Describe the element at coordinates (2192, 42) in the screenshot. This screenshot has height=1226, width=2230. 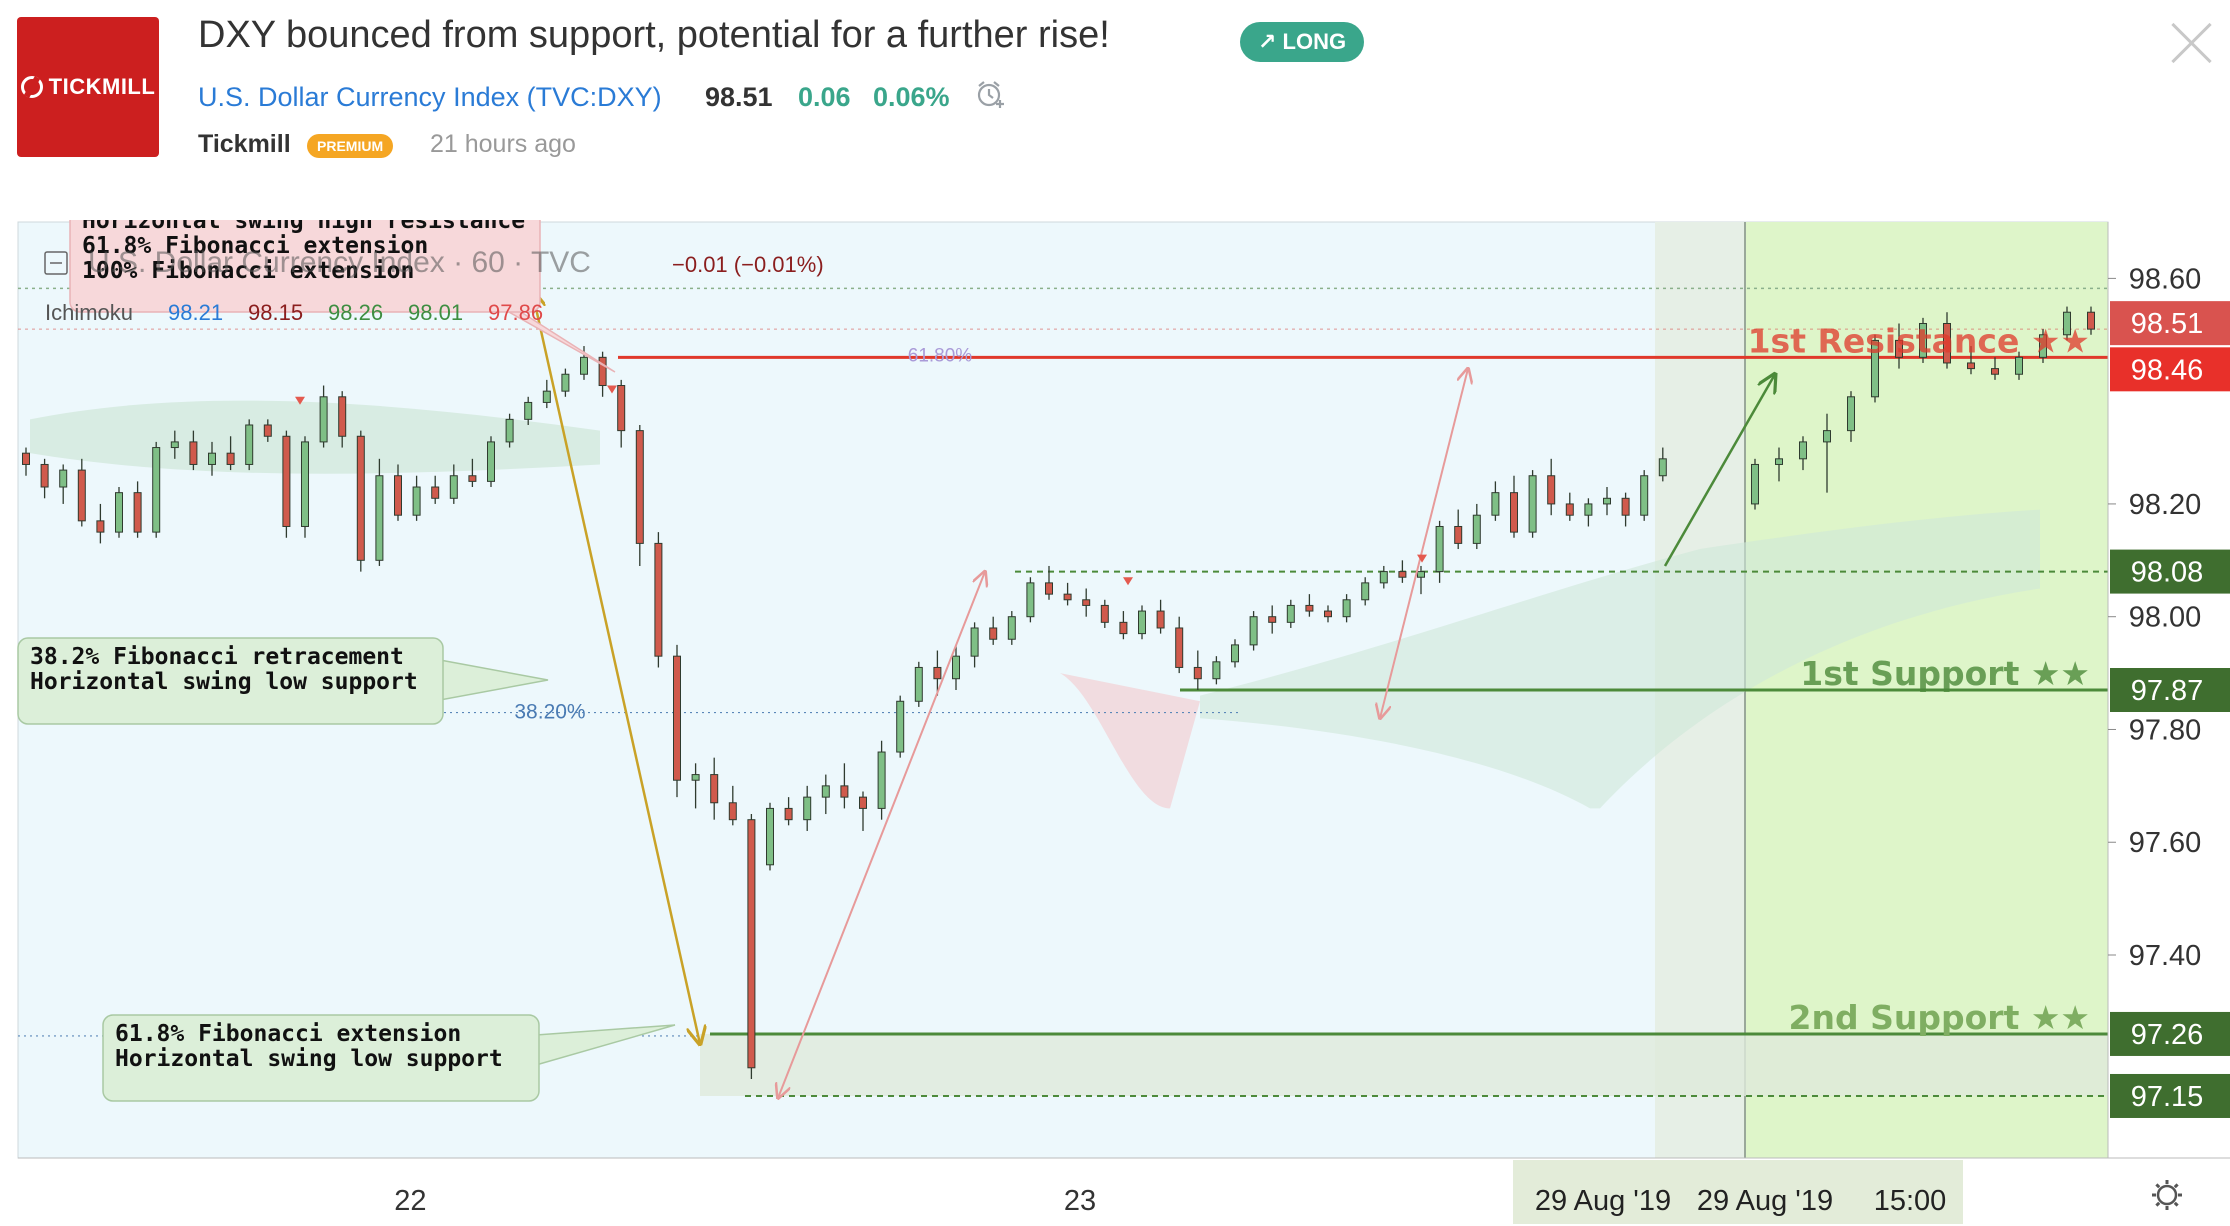
I see `close-button` at that location.